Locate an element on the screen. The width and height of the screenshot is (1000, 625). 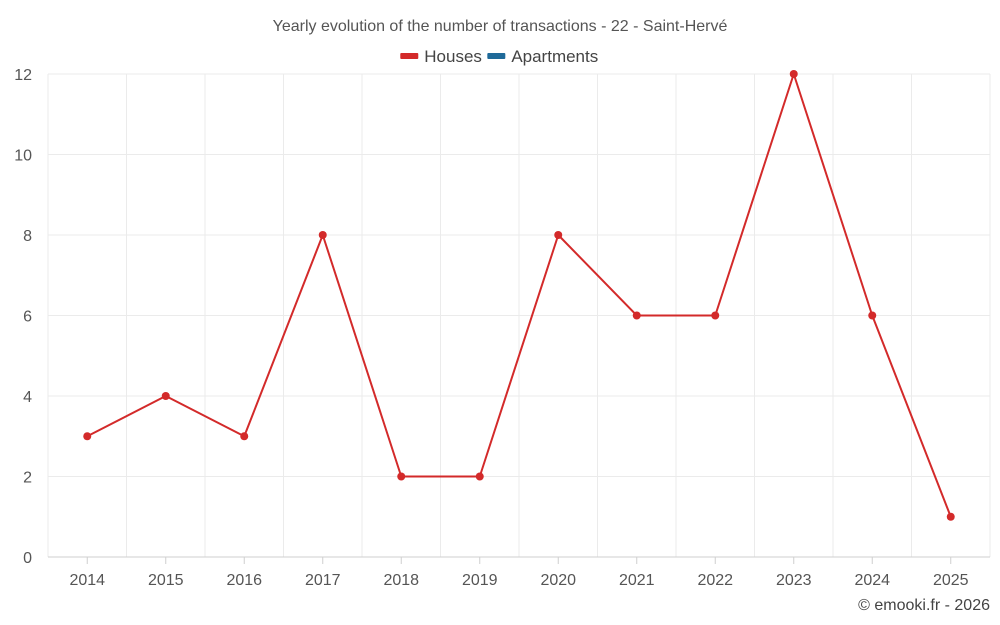
legend-item-houses: Houses is located at coordinates (441, 56).